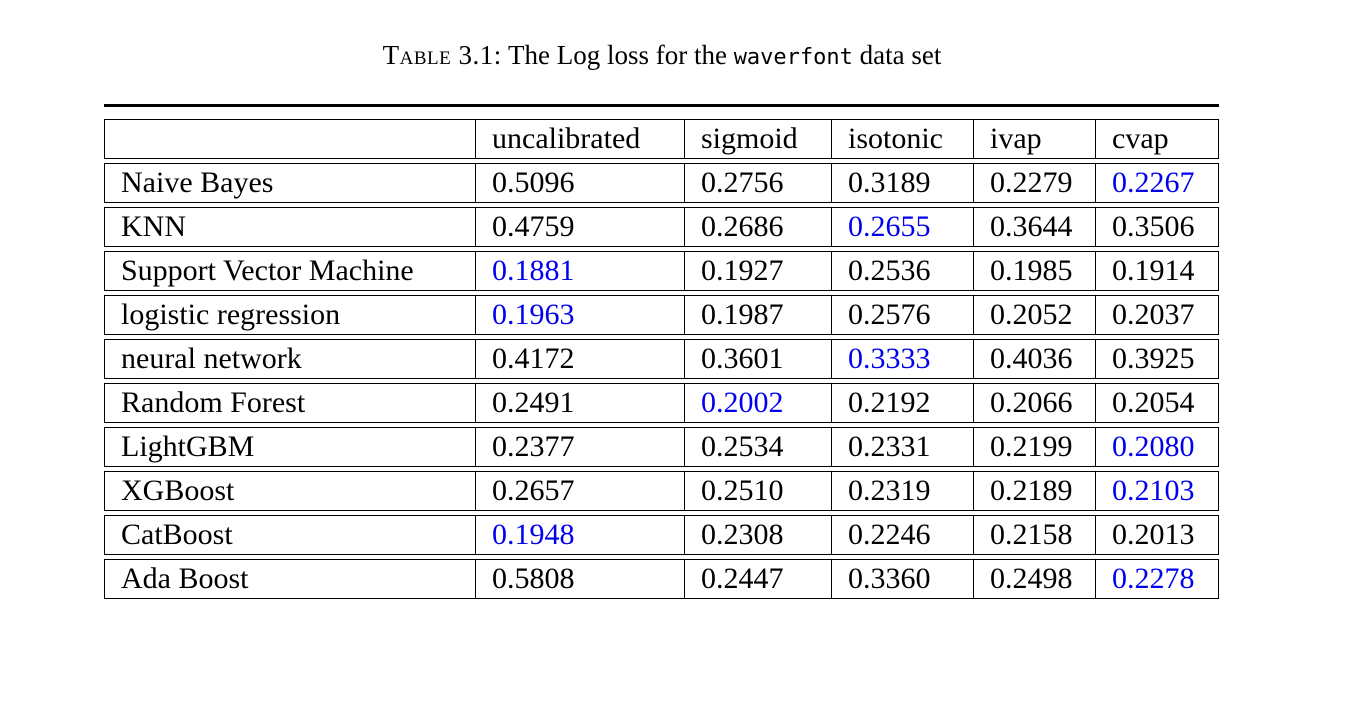 This screenshot has height=720, width=1360. I want to click on value-cell: 0.4759, so click(579, 227).